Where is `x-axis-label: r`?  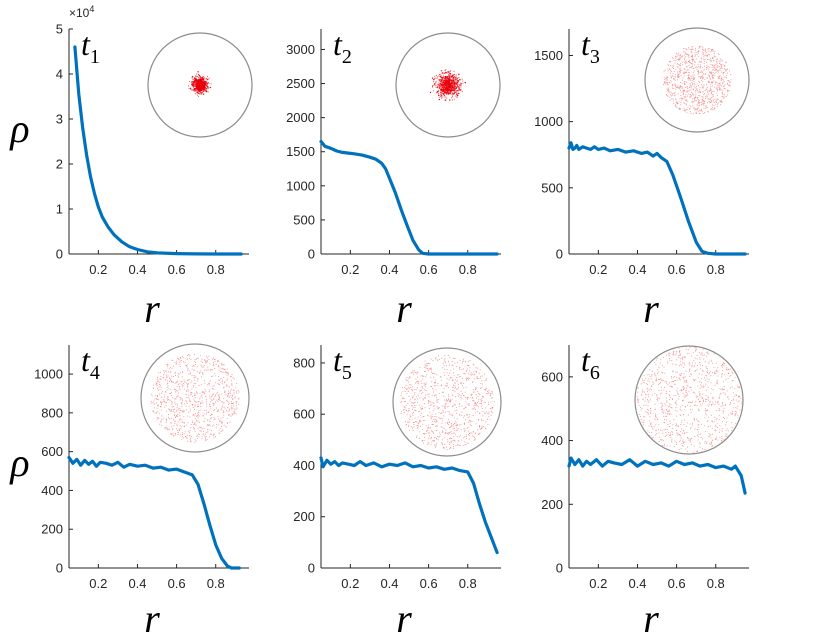 x-axis-label: r is located at coordinates (404, 308).